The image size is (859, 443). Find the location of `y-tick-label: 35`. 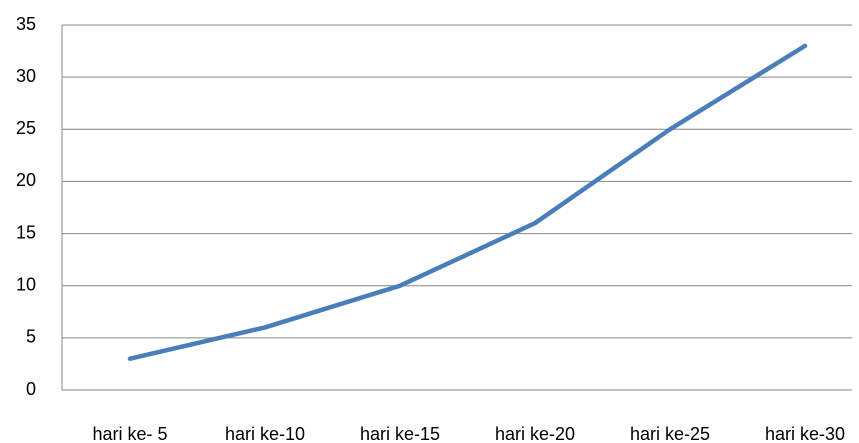

y-tick-label: 35 is located at coordinates (26, 24).